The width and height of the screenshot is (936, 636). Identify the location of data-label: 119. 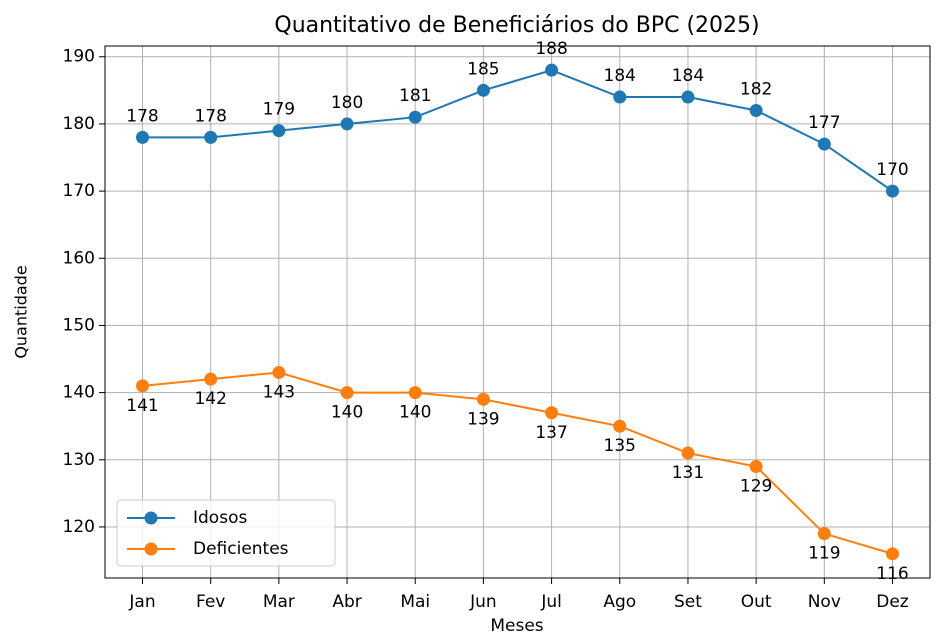
(824, 554).